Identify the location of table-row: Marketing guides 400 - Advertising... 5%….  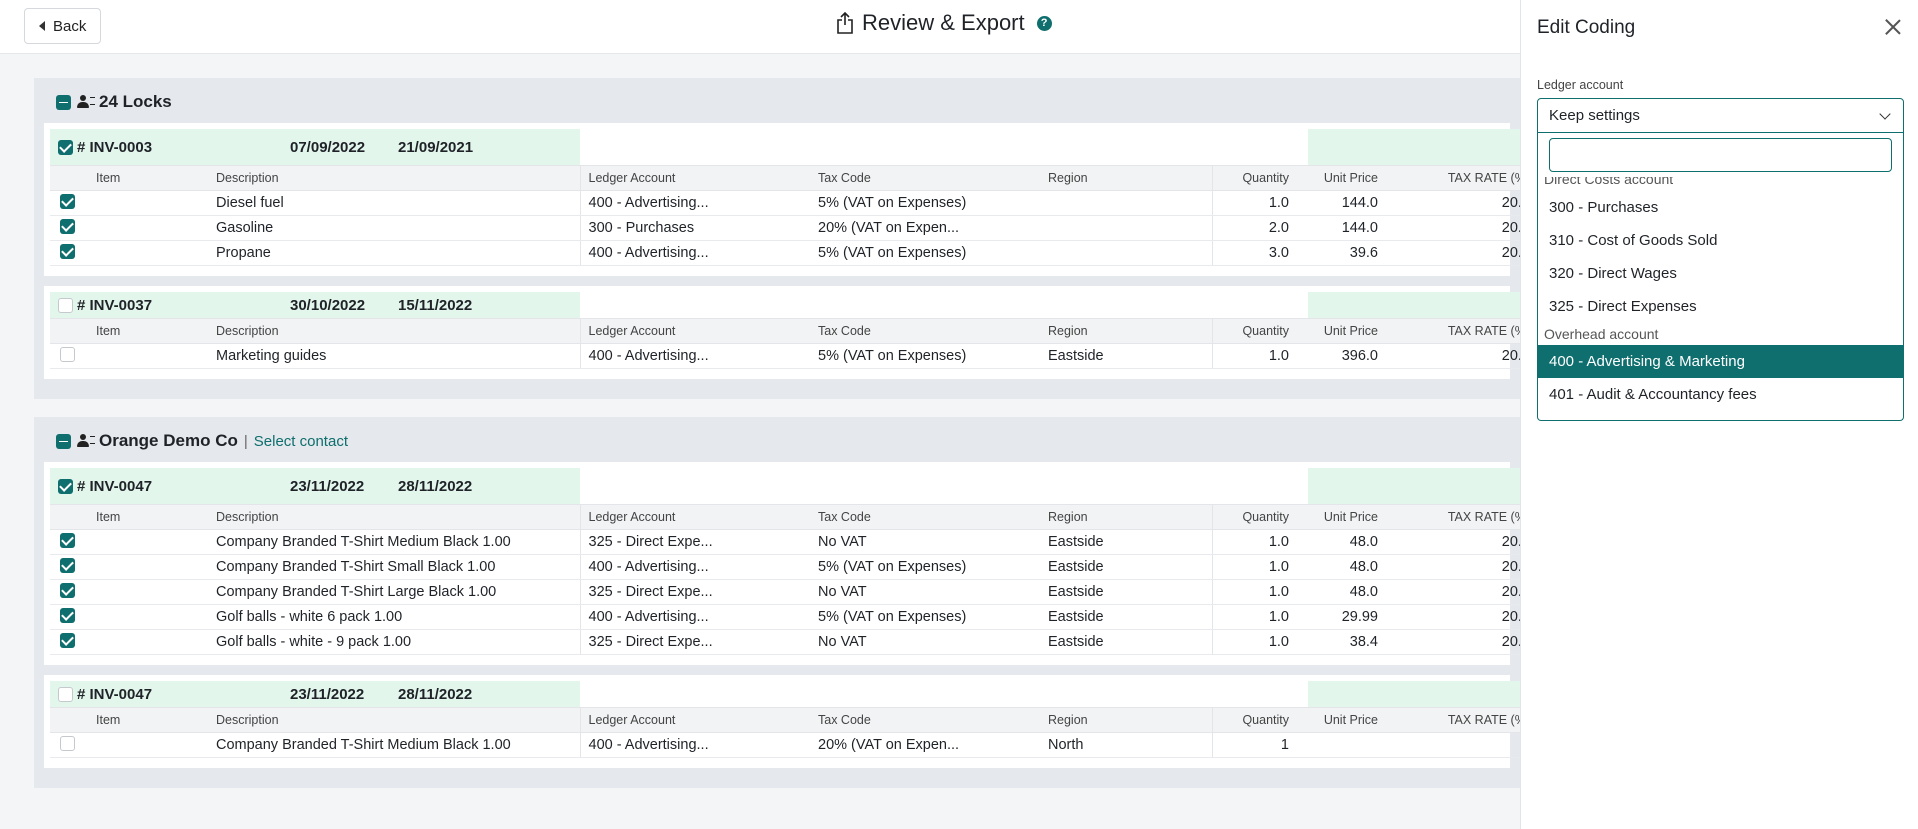
(794, 356).